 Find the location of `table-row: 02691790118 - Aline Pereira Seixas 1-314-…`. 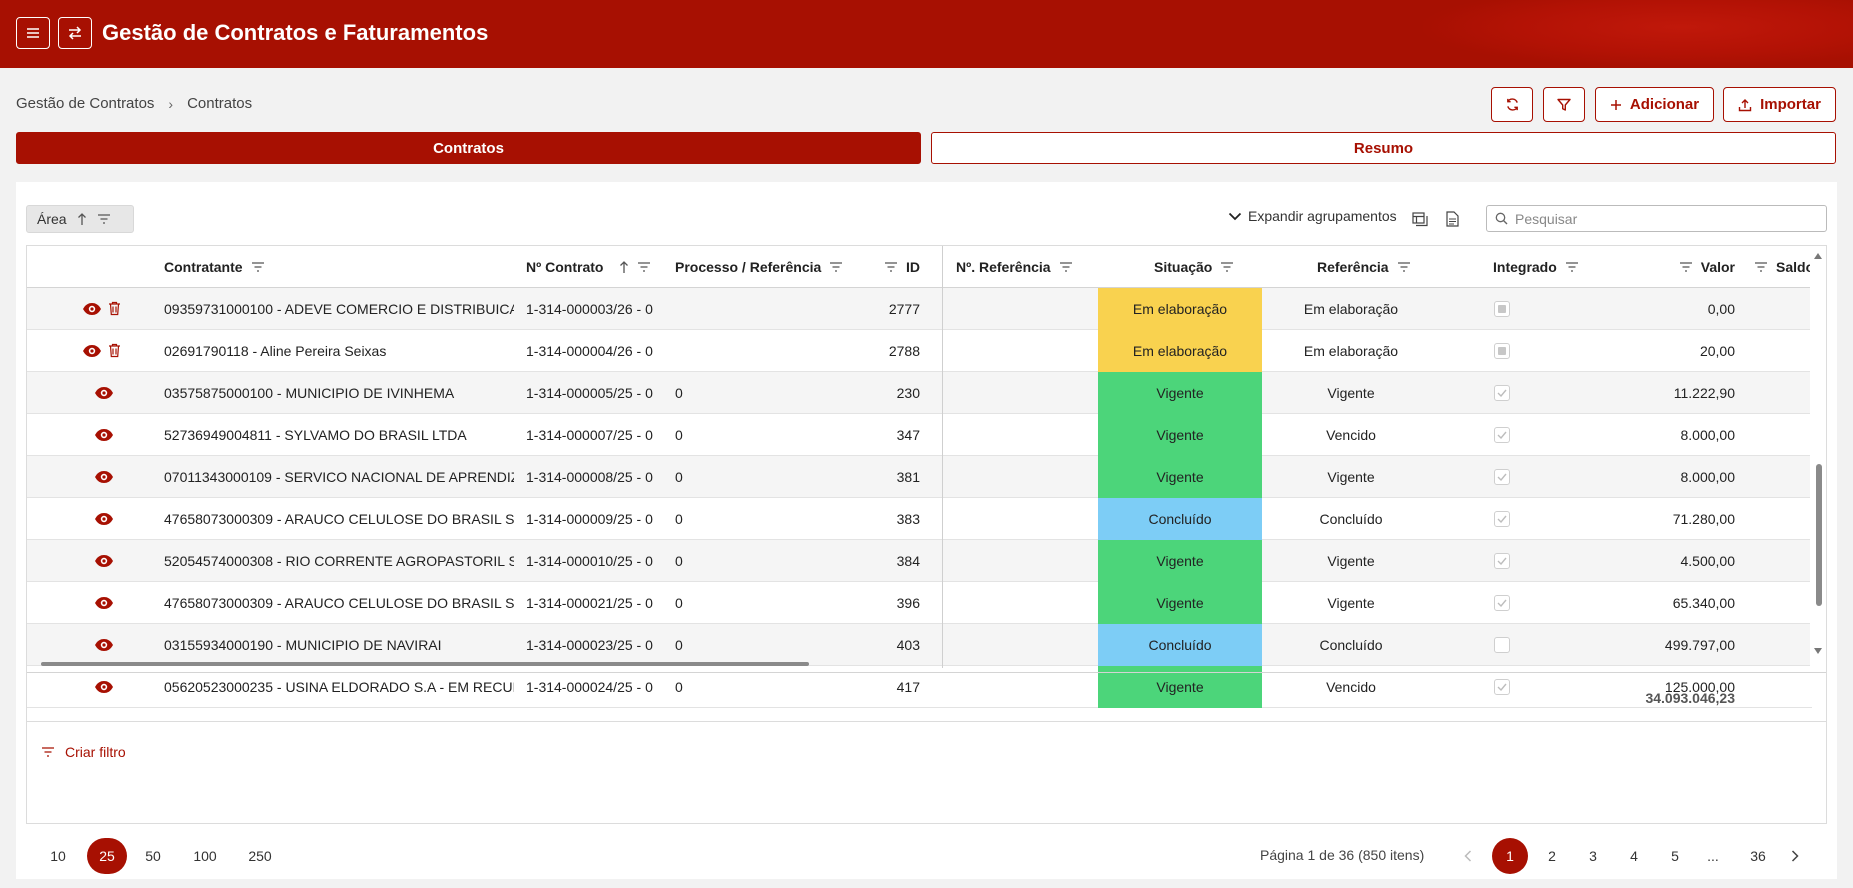

table-row: 02691790118 - Aline Pereira Seixas 1-314-… is located at coordinates (919, 351).